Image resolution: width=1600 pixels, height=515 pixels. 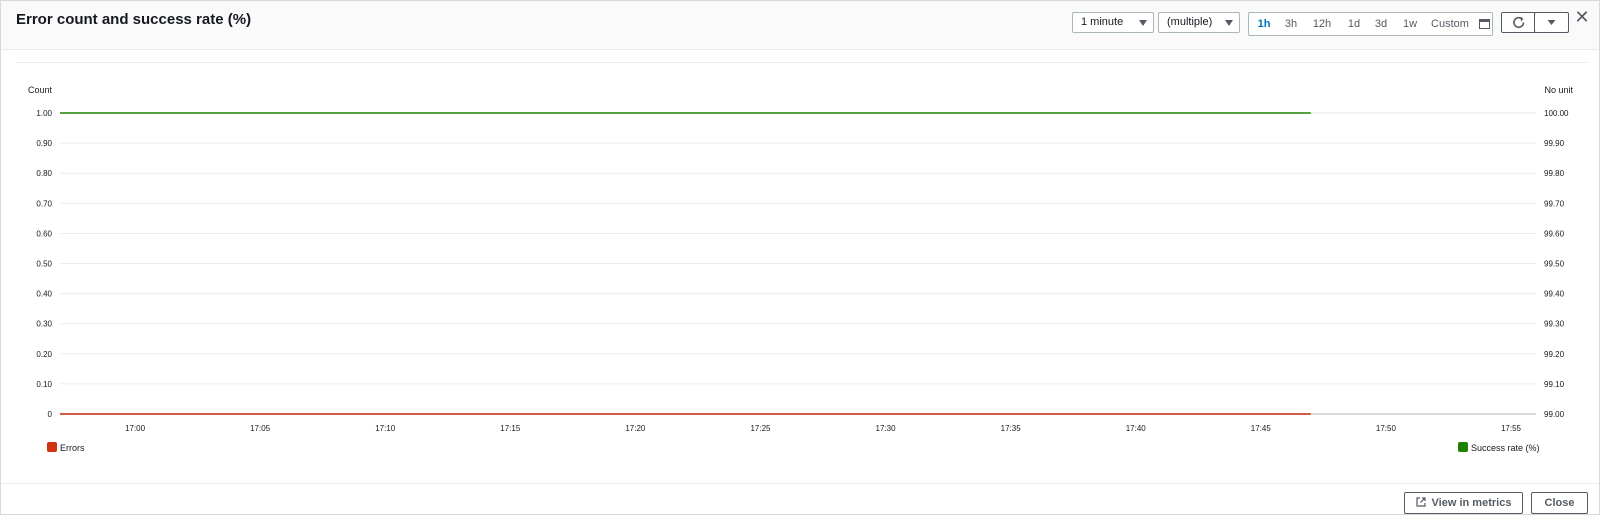 I want to click on x-tick-label: 17:10, so click(x=385, y=428).